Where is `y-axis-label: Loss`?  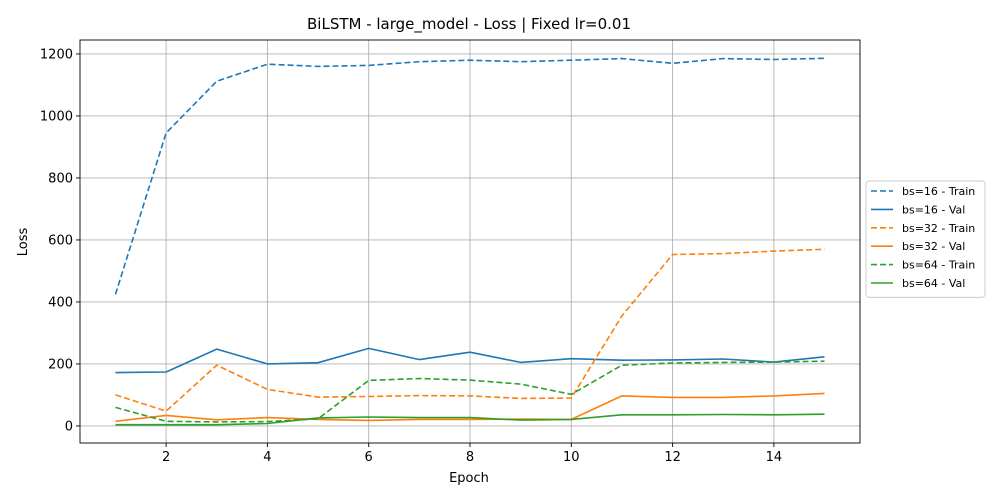 y-axis-label: Loss is located at coordinates (23, 242).